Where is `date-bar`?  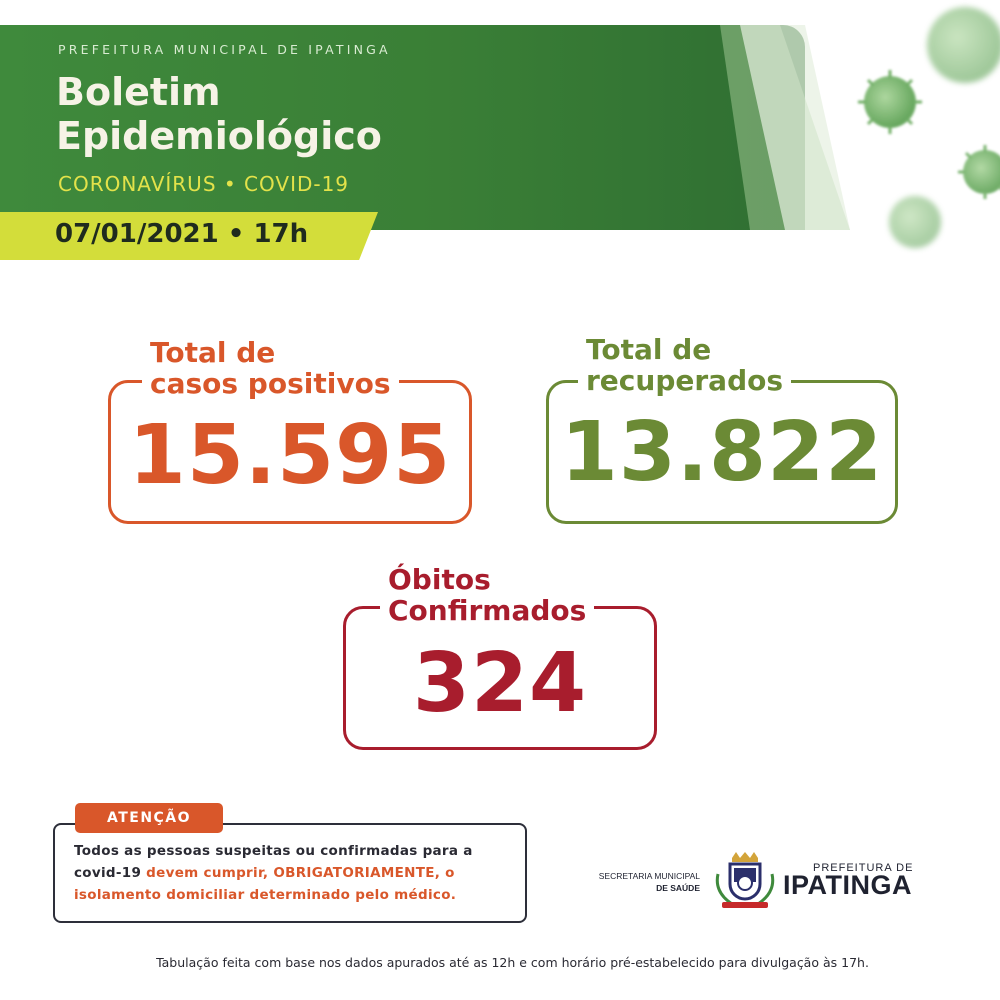
date-bar is located at coordinates (189, 236).